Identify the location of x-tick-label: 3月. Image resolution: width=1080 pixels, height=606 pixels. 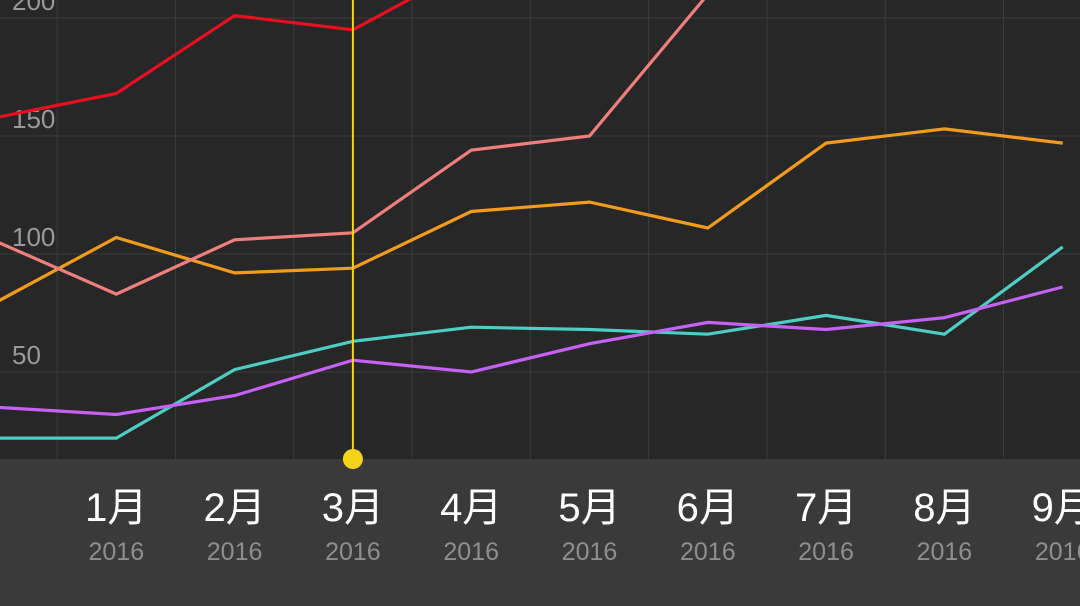
(353, 508).